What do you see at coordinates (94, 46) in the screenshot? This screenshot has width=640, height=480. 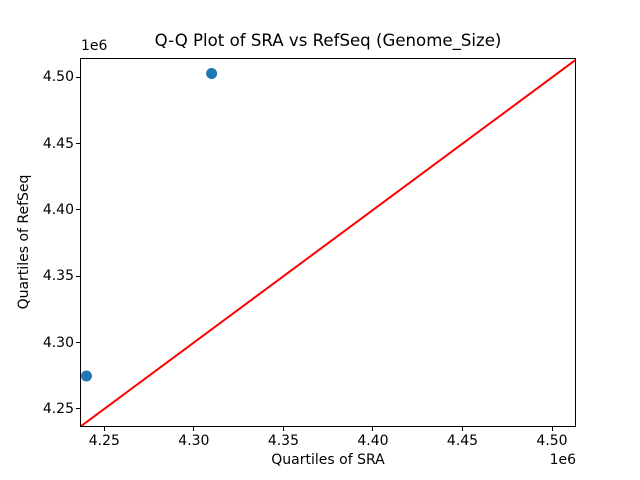 I see `y-axis-offset-text: 1e6` at bounding box center [94, 46].